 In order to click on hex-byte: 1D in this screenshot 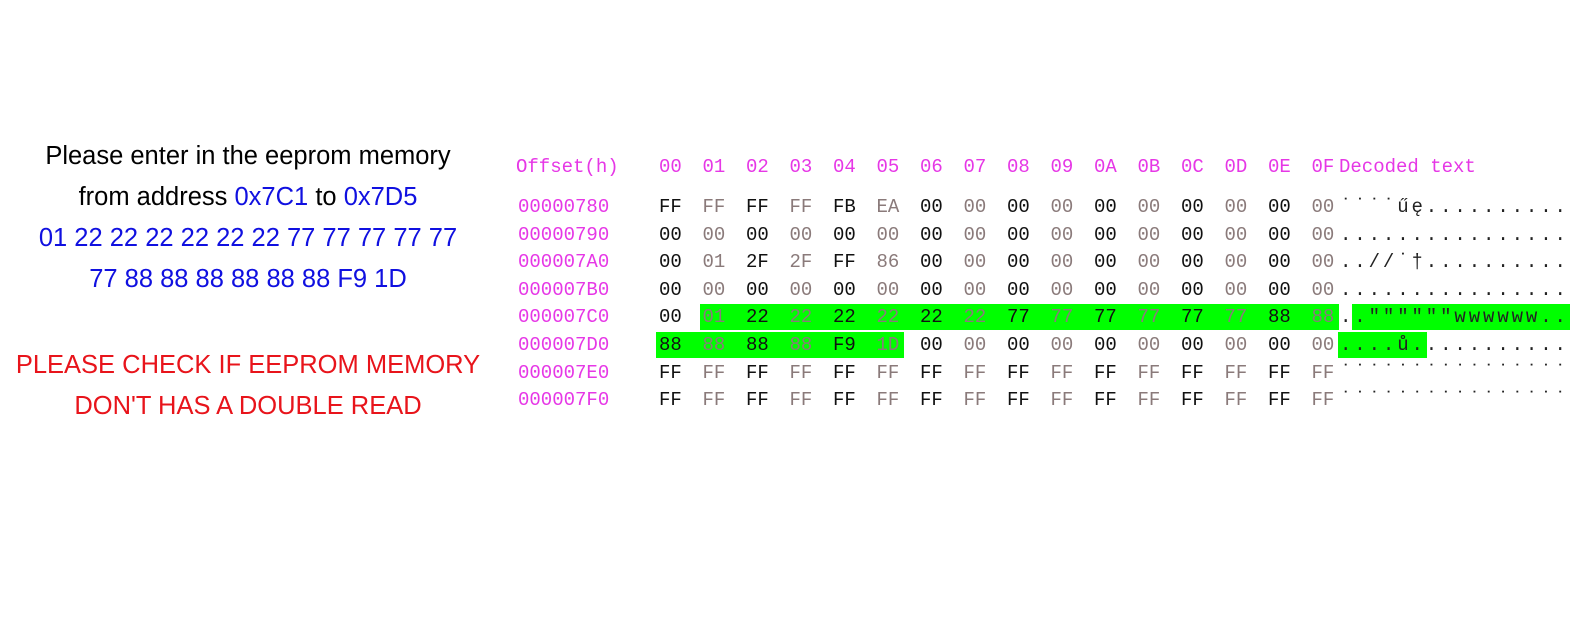, I will do `click(888, 345)`.